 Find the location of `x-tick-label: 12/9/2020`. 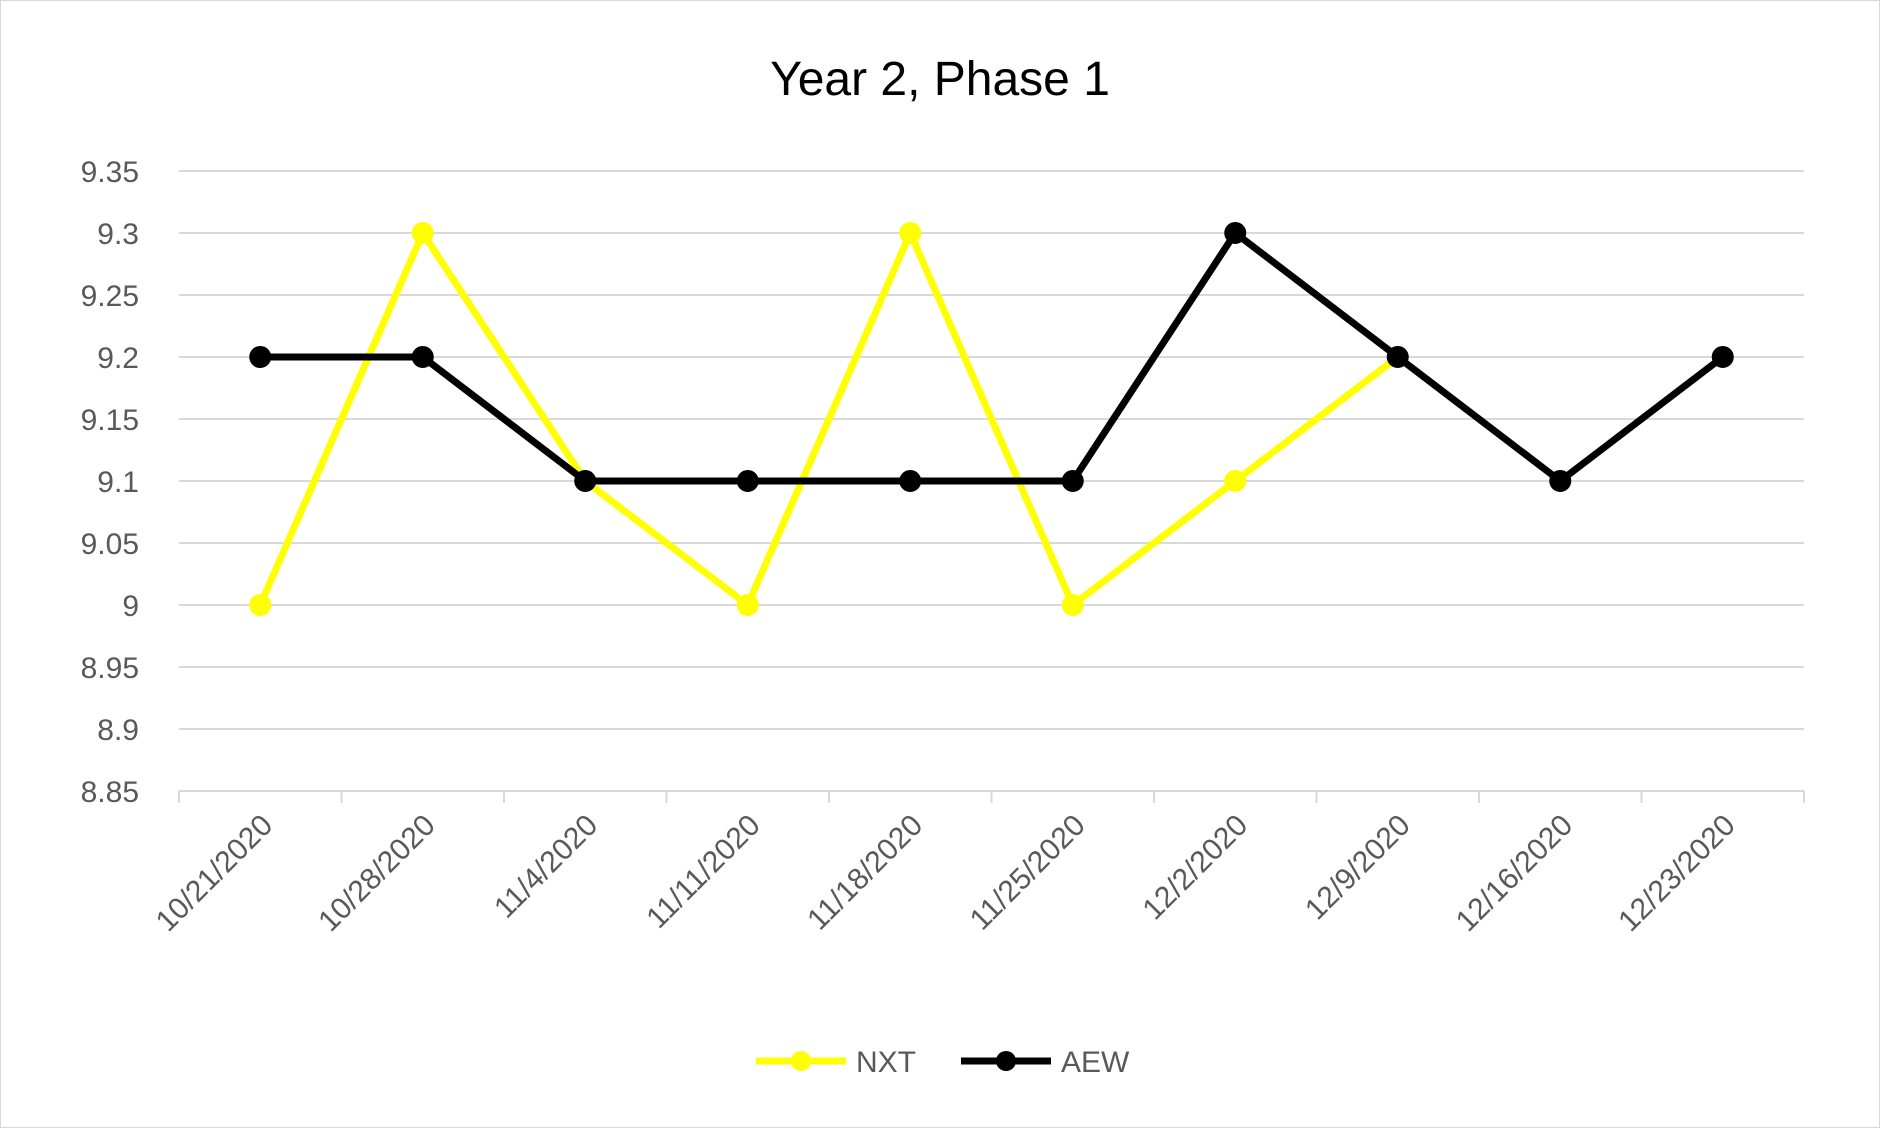

x-tick-label: 12/9/2020 is located at coordinates (1358, 868).